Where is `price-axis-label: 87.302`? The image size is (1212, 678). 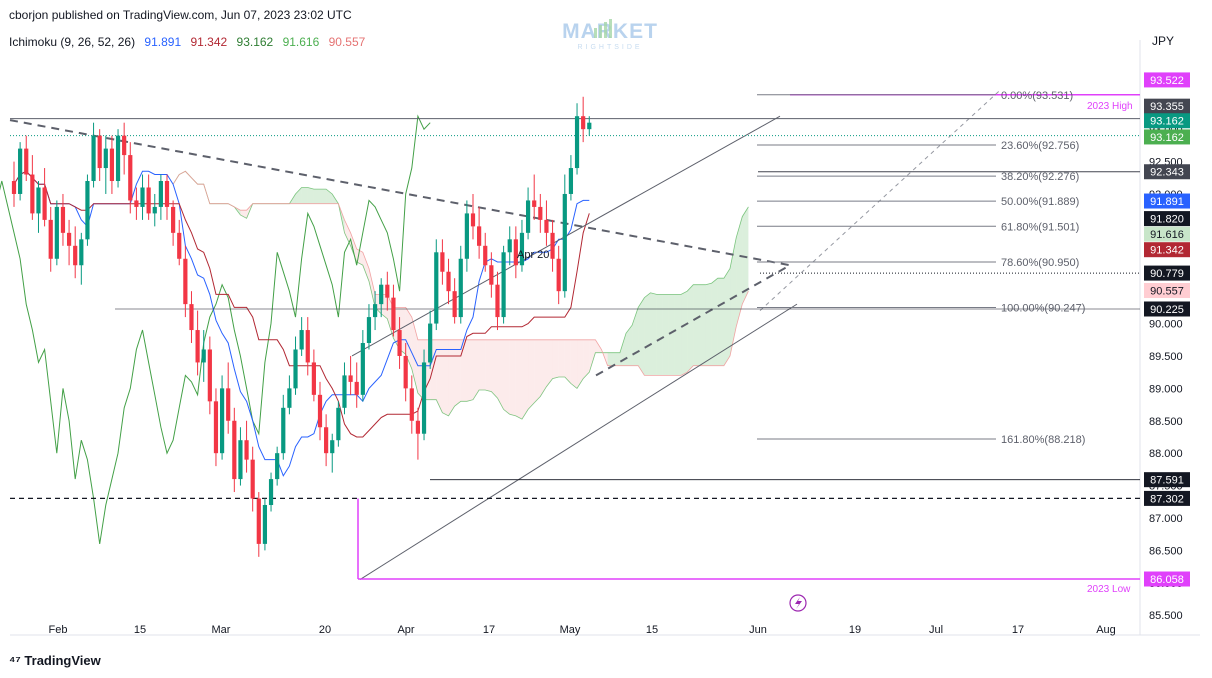
price-axis-label: 87.302 is located at coordinates (1167, 498).